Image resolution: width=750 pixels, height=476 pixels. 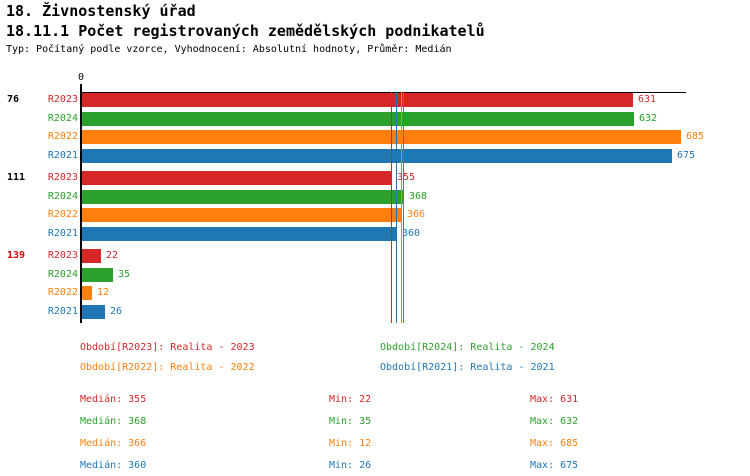 I want to click on bar-value-label: 35, so click(x=124, y=274).